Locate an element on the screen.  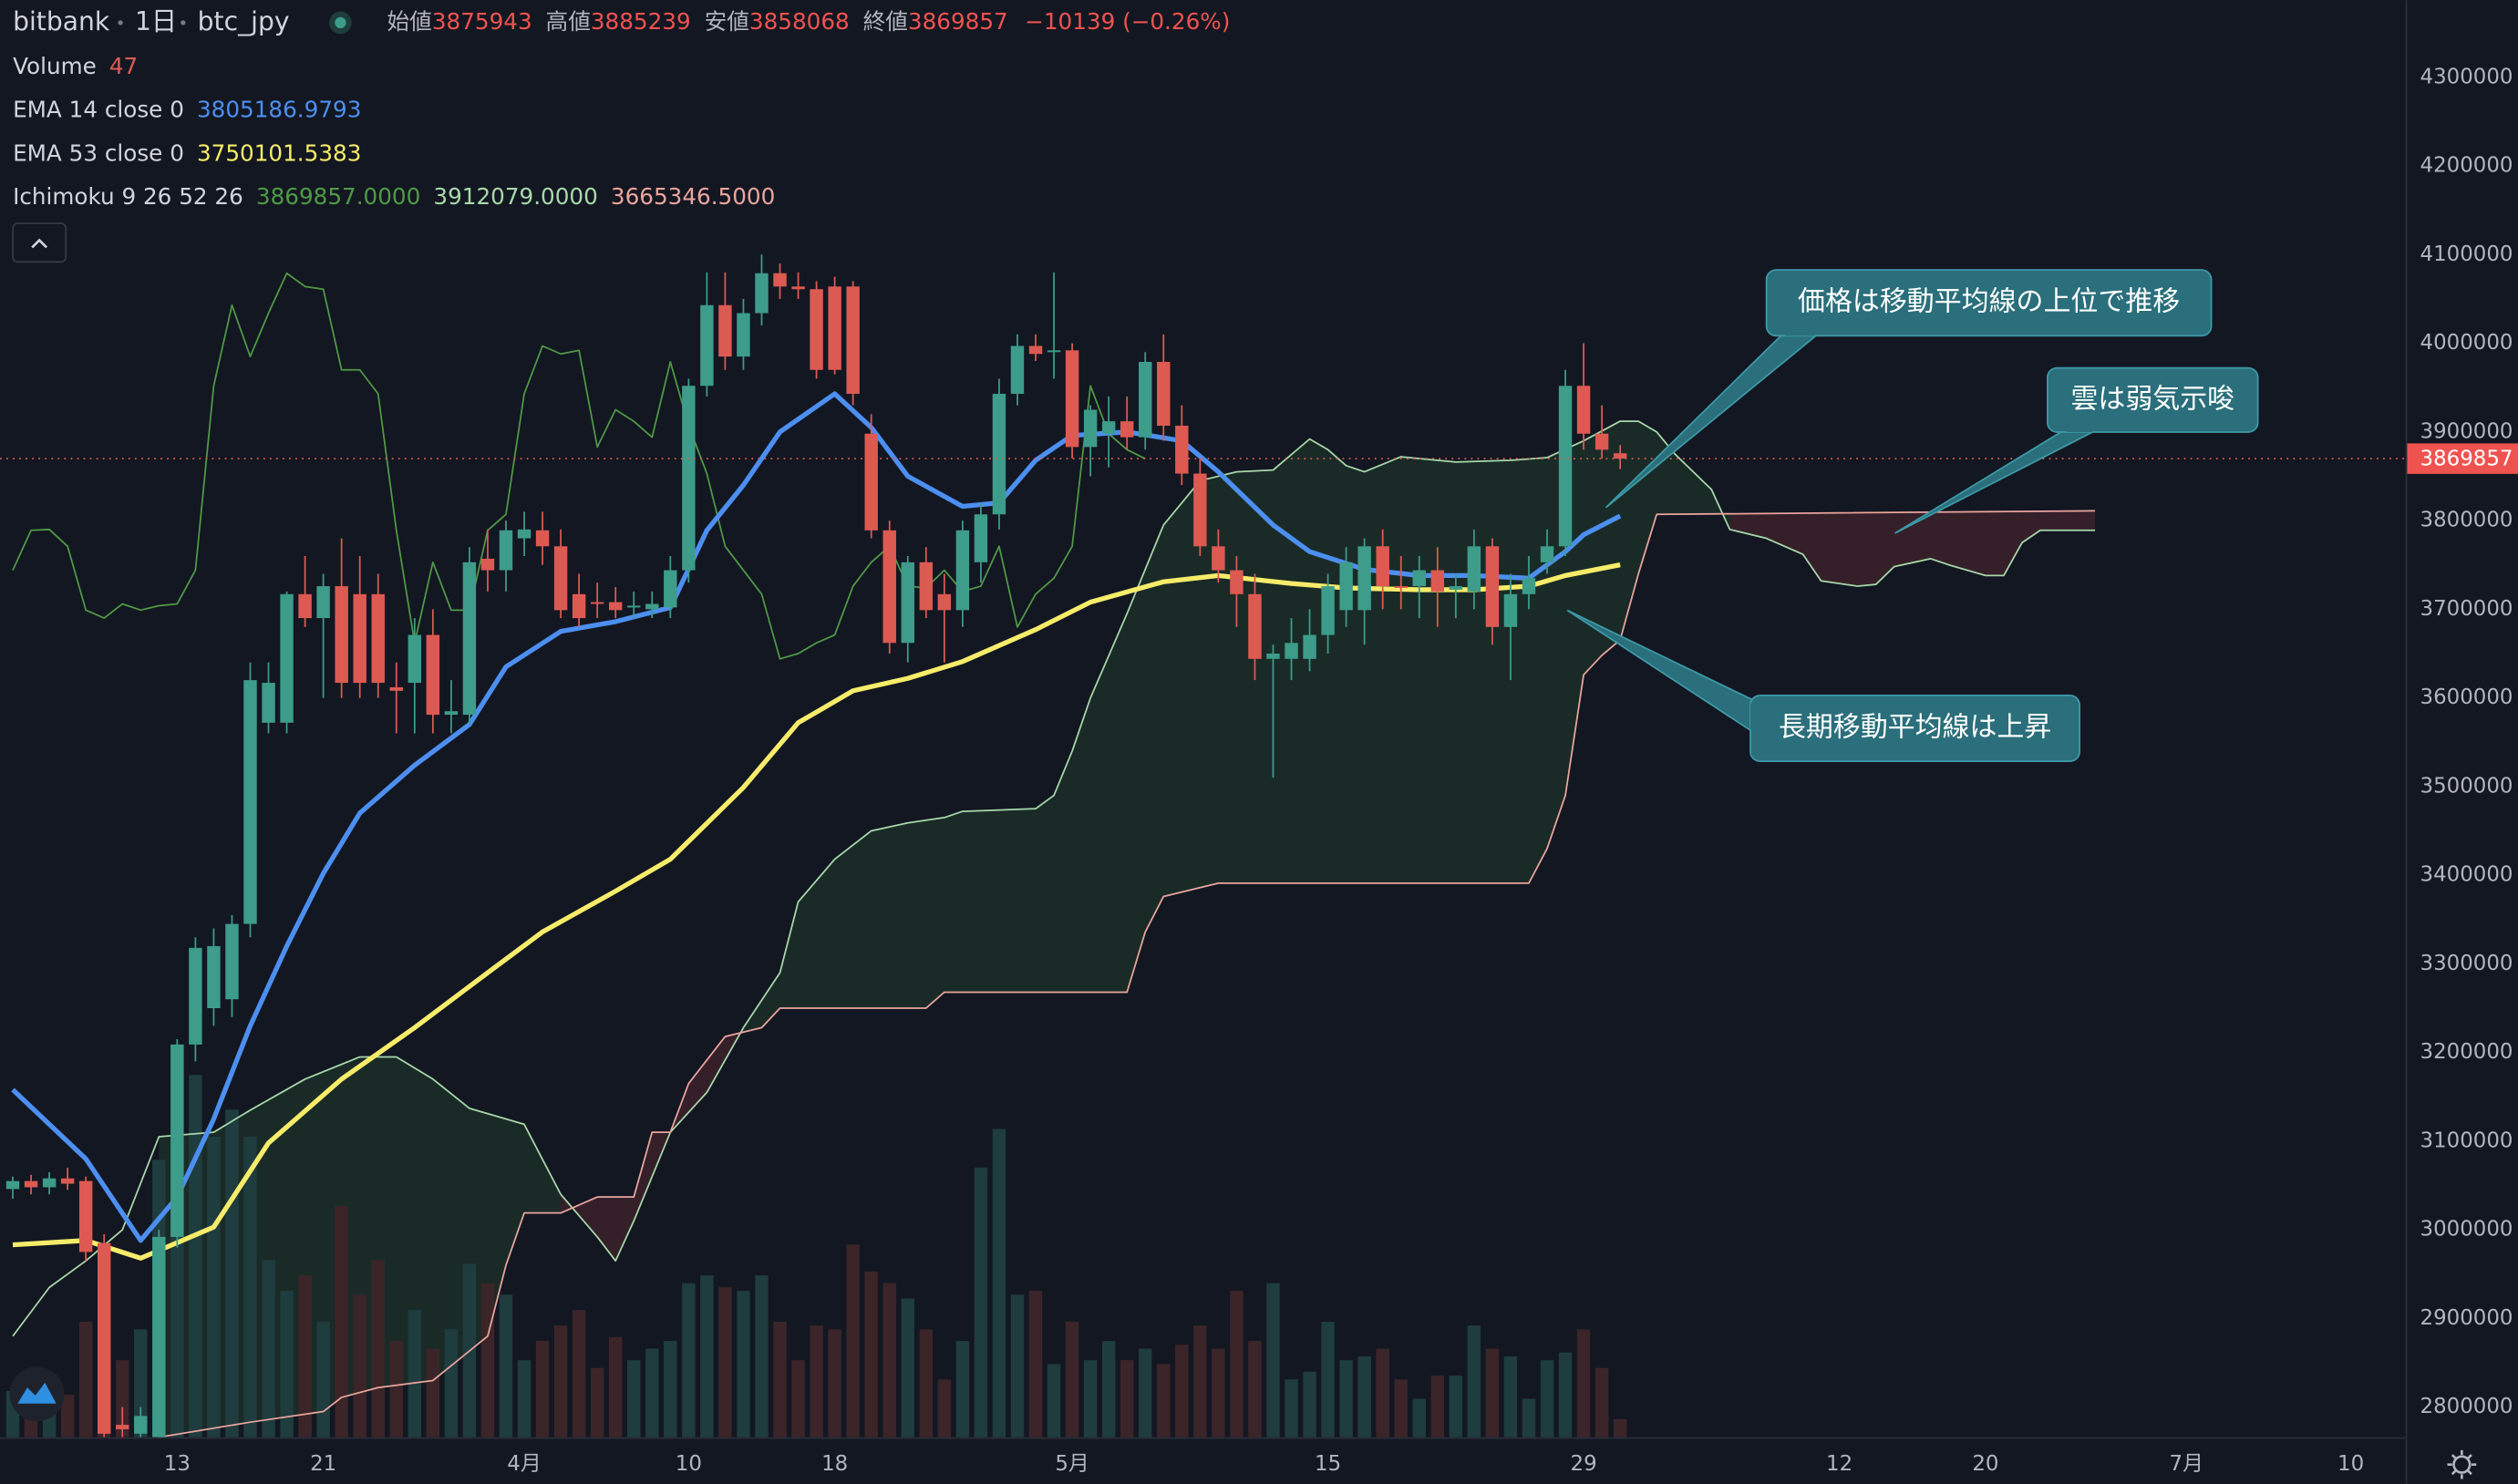
x-tick-label: 7月 is located at coordinates (2186, 1464).